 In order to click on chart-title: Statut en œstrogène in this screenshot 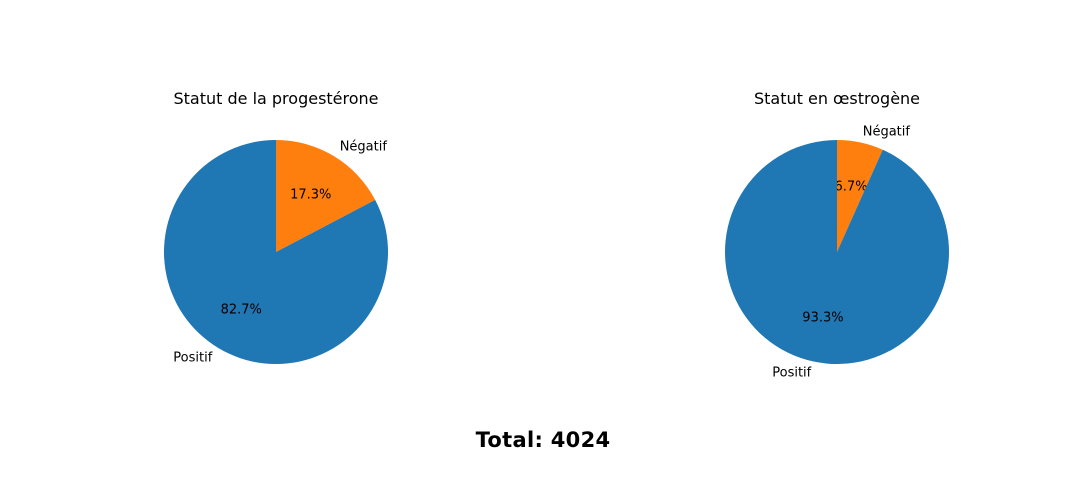, I will do `click(837, 98)`.